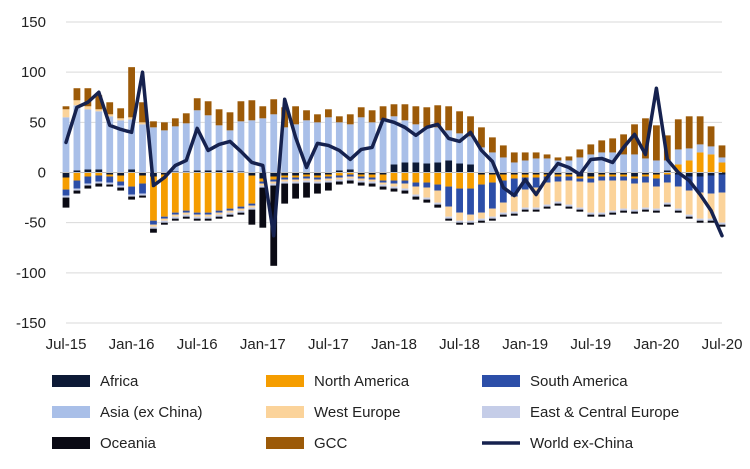  What do you see at coordinates (394, 344) in the screenshot?
I see `x-tick-label: Jan-18` at bounding box center [394, 344].